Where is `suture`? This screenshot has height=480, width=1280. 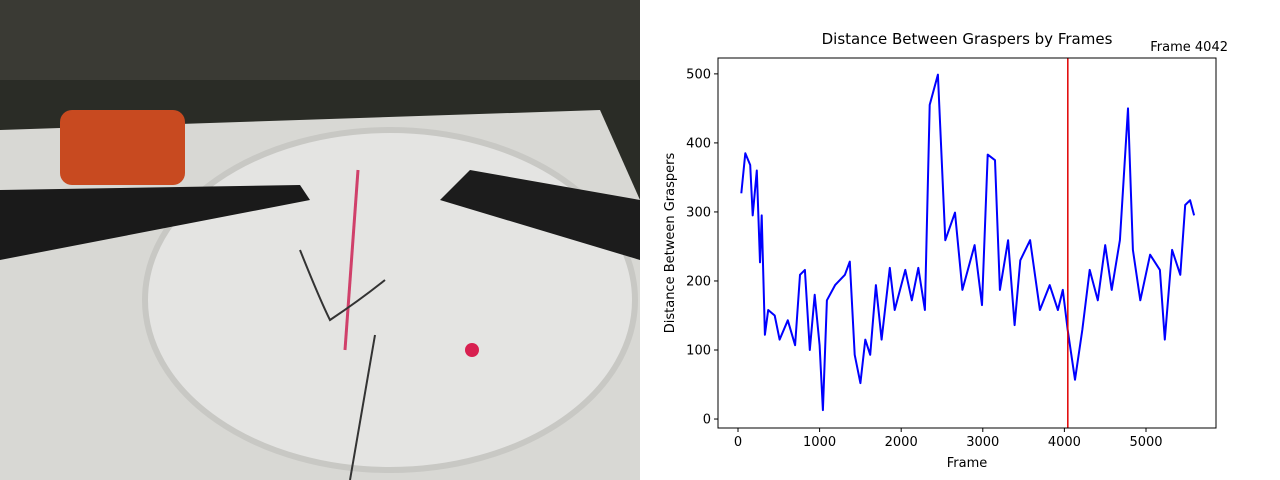
suture is located at coordinates (342, 285).